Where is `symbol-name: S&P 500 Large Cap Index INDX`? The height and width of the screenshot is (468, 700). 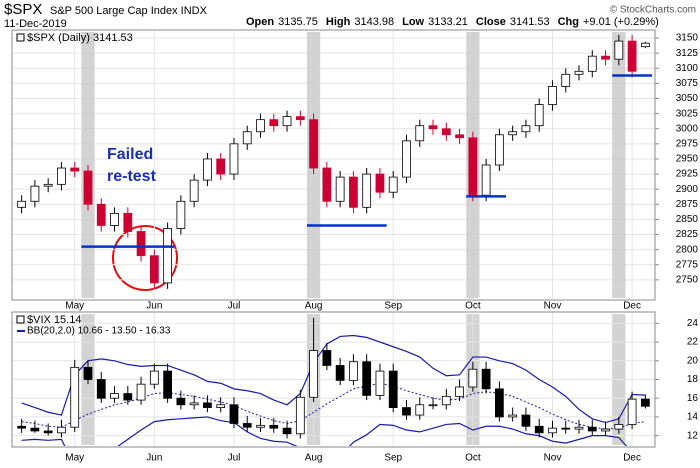 symbol-name: S&P 500 Large Cap Index INDX is located at coordinates (129, 11).